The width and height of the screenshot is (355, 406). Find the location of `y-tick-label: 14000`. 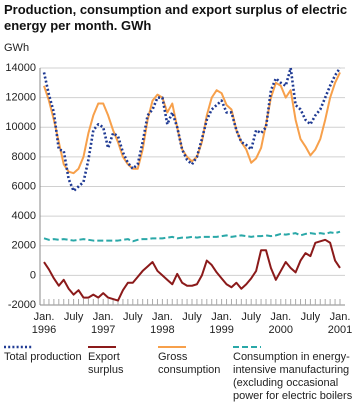

y-tick-label: 14000 is located at coordinates (20, 68).